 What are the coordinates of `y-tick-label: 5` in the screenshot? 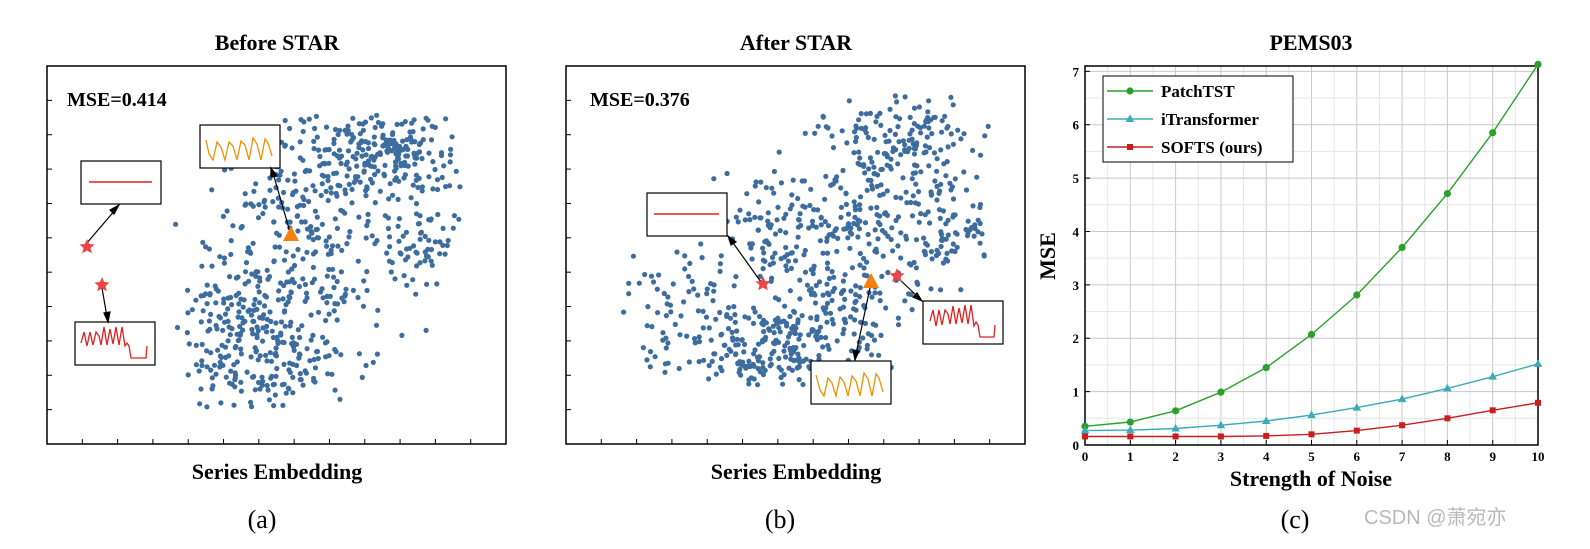 It's located at (1076, 178).